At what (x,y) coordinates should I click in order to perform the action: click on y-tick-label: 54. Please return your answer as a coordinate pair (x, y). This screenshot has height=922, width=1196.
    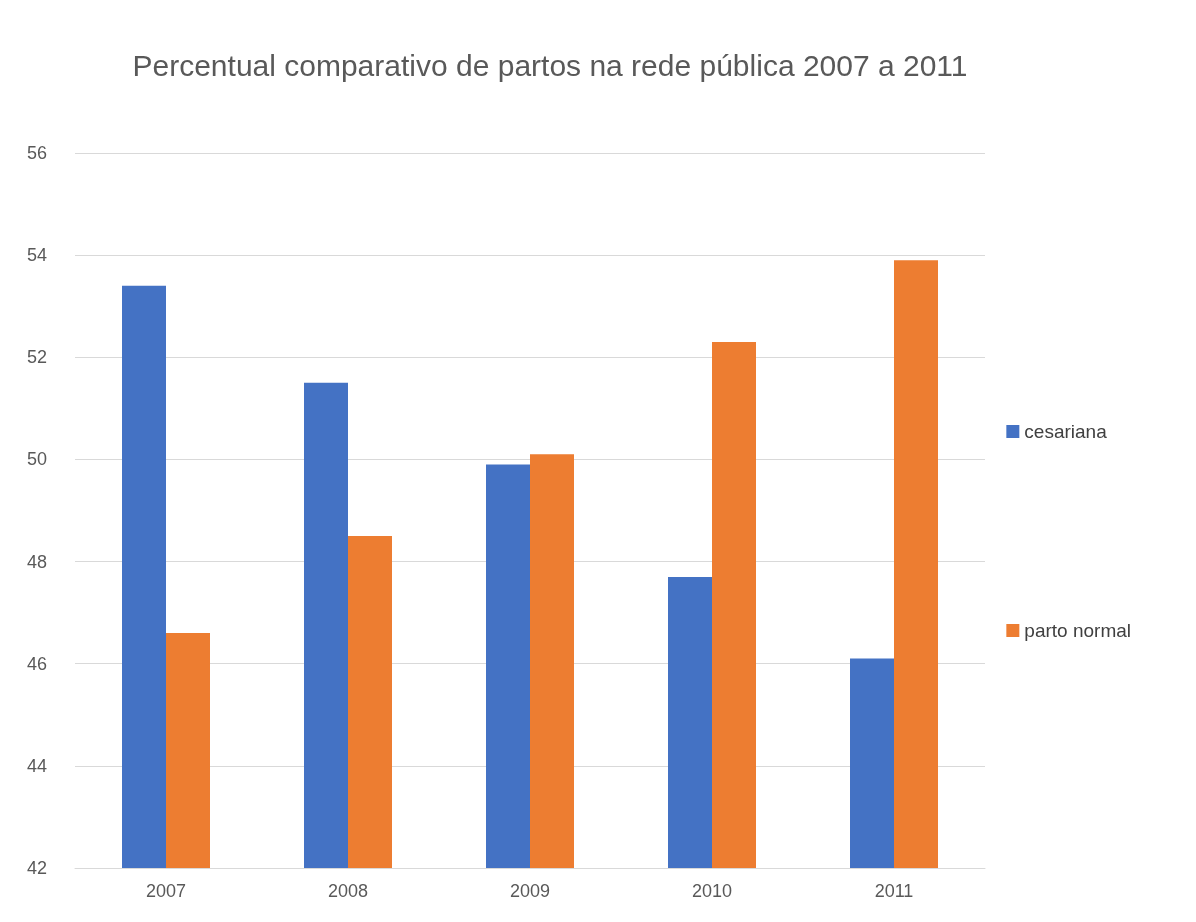
    Looking at the image, I should click on (36, 255).